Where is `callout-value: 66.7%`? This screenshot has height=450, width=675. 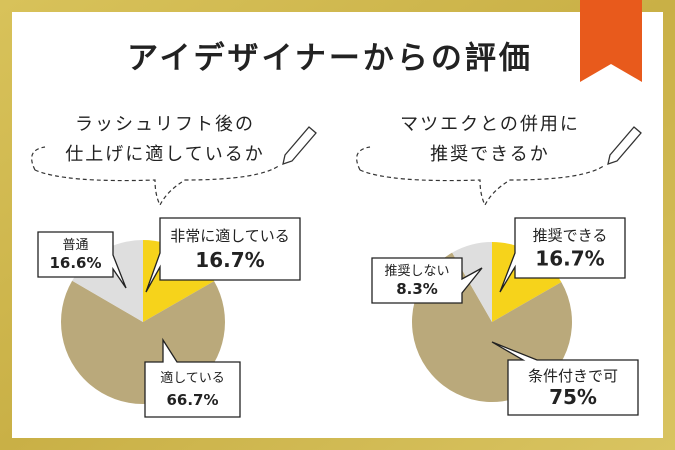
callout-value: 66.7% is located at coordinates (192, 400).